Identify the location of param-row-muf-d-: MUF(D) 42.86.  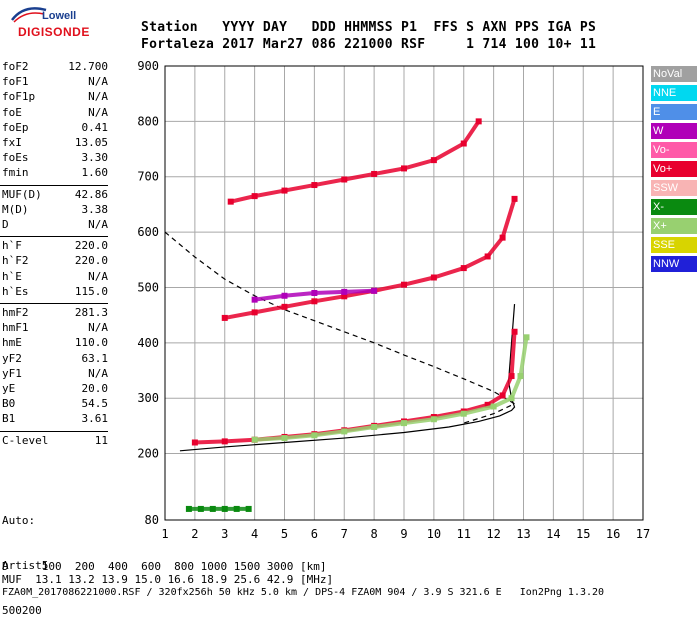
(55, 195).